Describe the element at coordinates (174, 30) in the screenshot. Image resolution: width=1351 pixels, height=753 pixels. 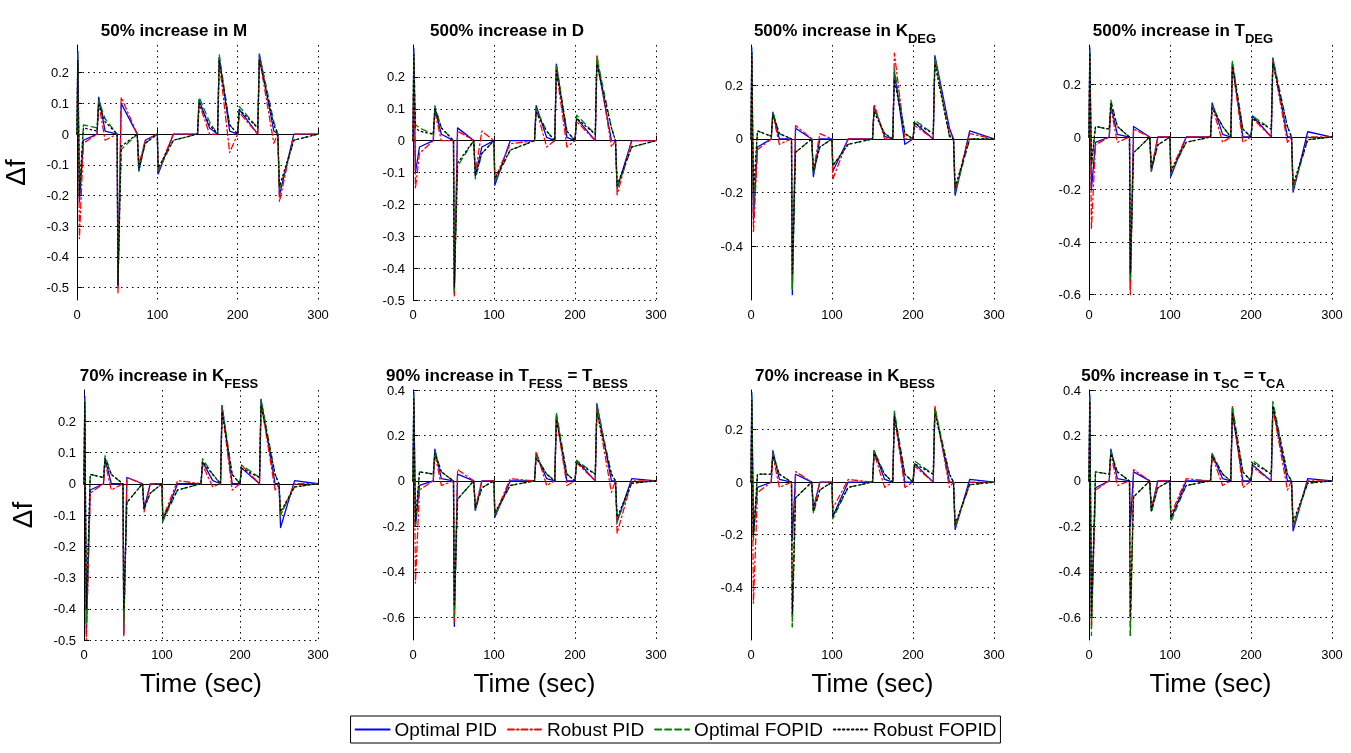
I see `chart-title: 50% increase in M` at that location.